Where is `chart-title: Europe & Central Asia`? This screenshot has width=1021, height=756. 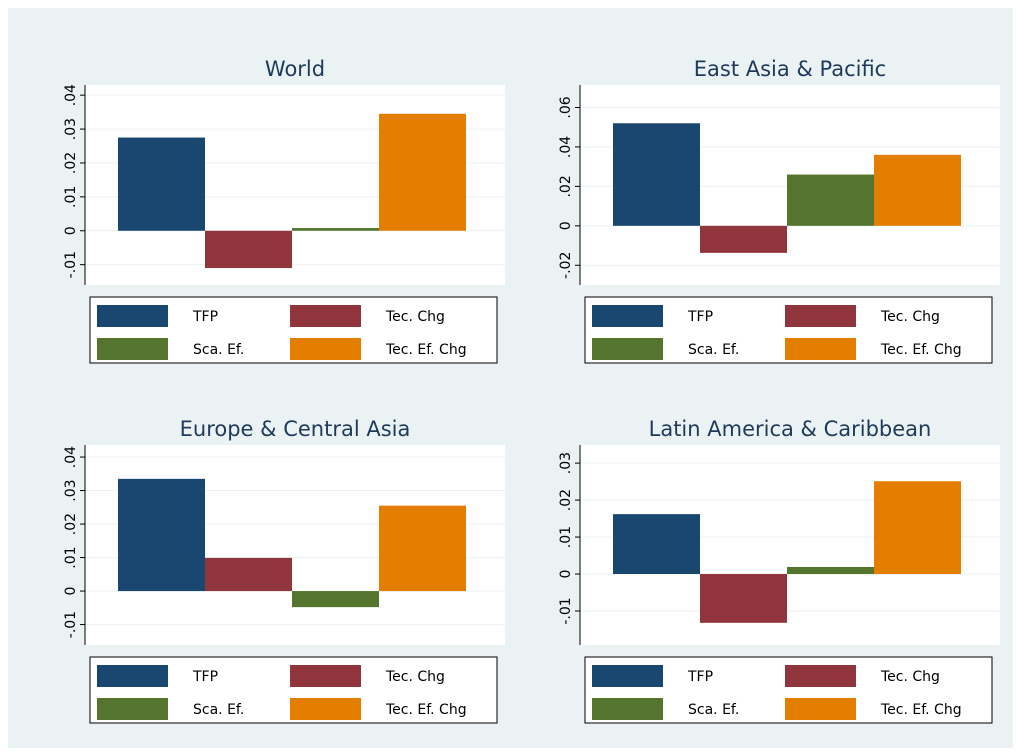
chart-title: Europe & Central Asia is located at coordinates (295, 429).